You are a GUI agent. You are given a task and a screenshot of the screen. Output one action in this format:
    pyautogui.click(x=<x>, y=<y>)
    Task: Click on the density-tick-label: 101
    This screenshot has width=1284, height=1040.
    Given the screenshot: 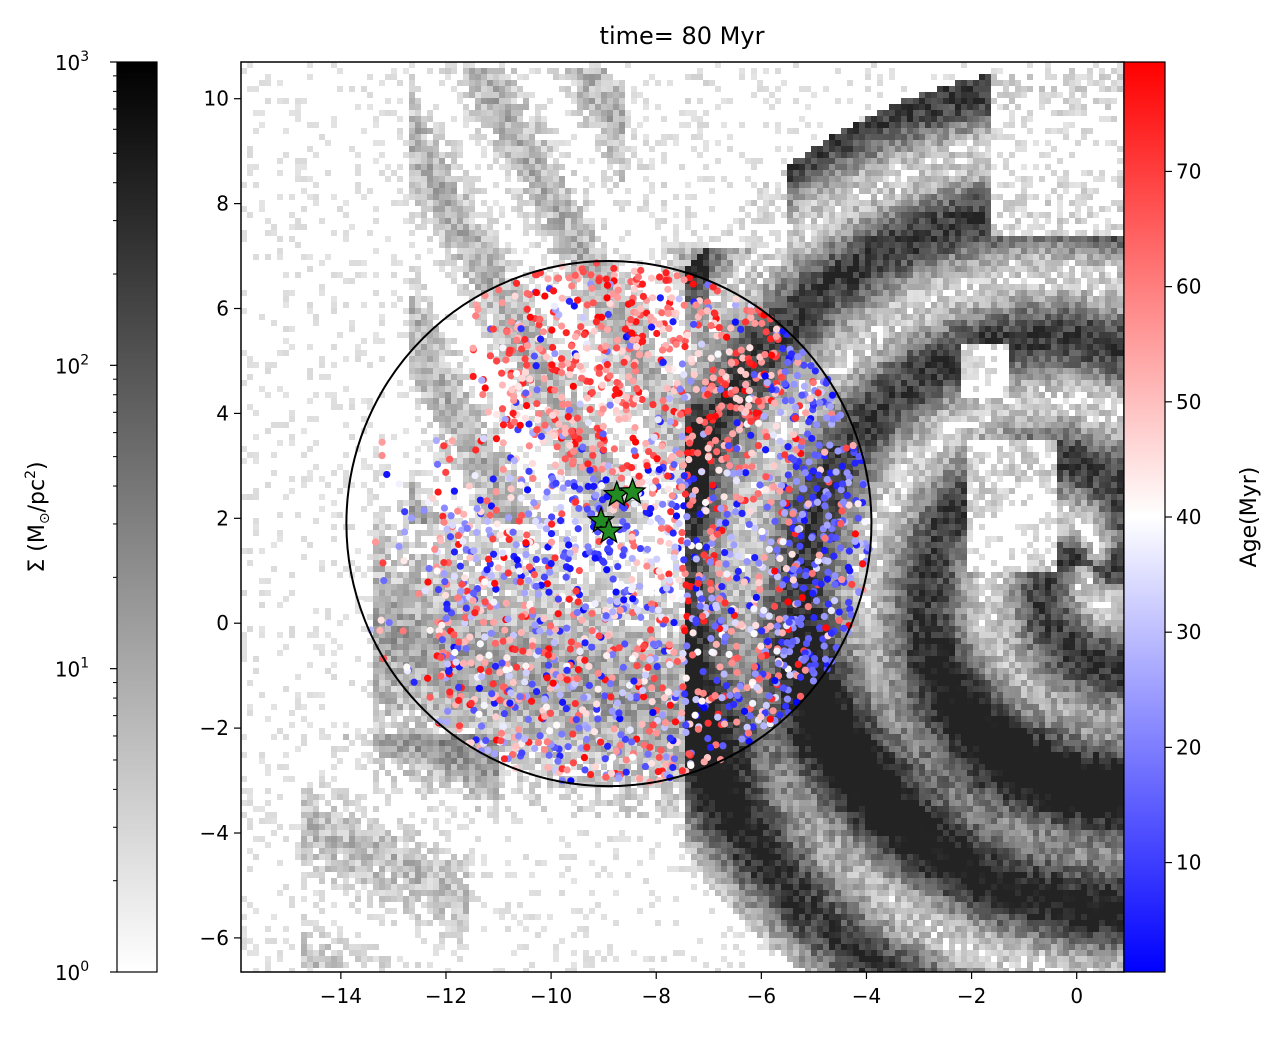 What is the action you would take?
    pyautogui.click(x=72, y=669)
    